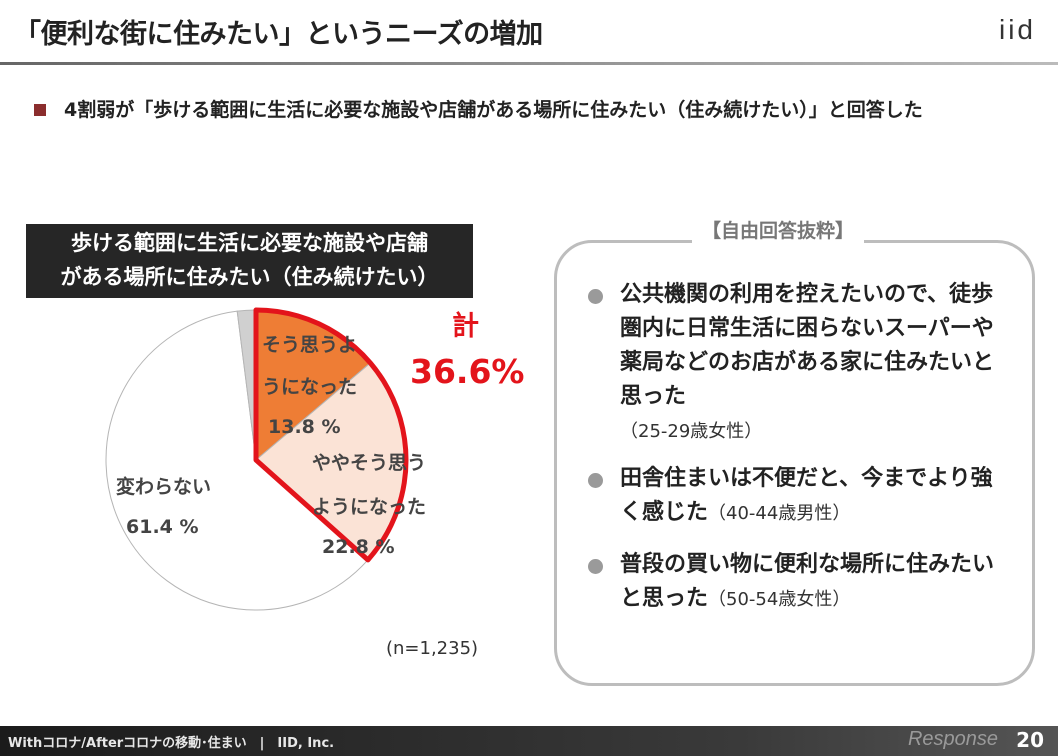 The image size is (1058, 756). I want to click on comment-item: 田舎住まいは不便だと、今までより強く感じた（40-44歳男性）, so click(790, 496).